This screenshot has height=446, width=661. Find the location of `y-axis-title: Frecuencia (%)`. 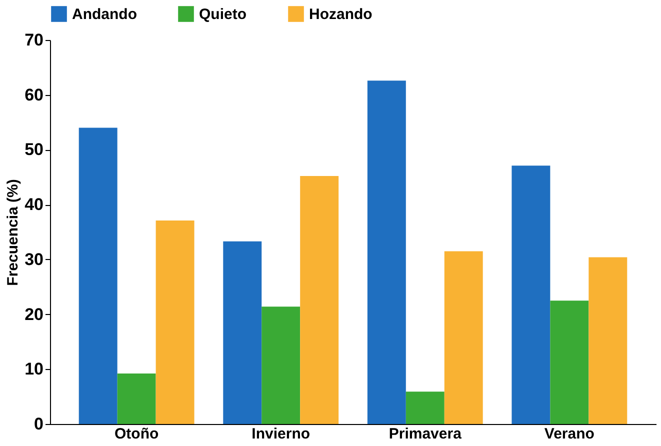

y-axis-title: Frecuencia (%) is located at coordinates (13, 232).